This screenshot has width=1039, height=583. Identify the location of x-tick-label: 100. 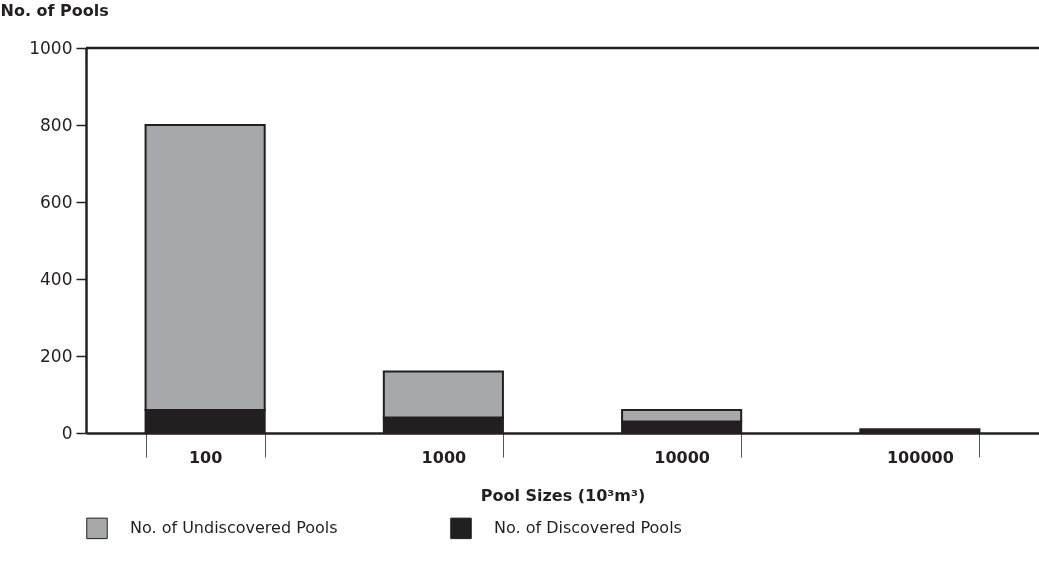
(205, 457).